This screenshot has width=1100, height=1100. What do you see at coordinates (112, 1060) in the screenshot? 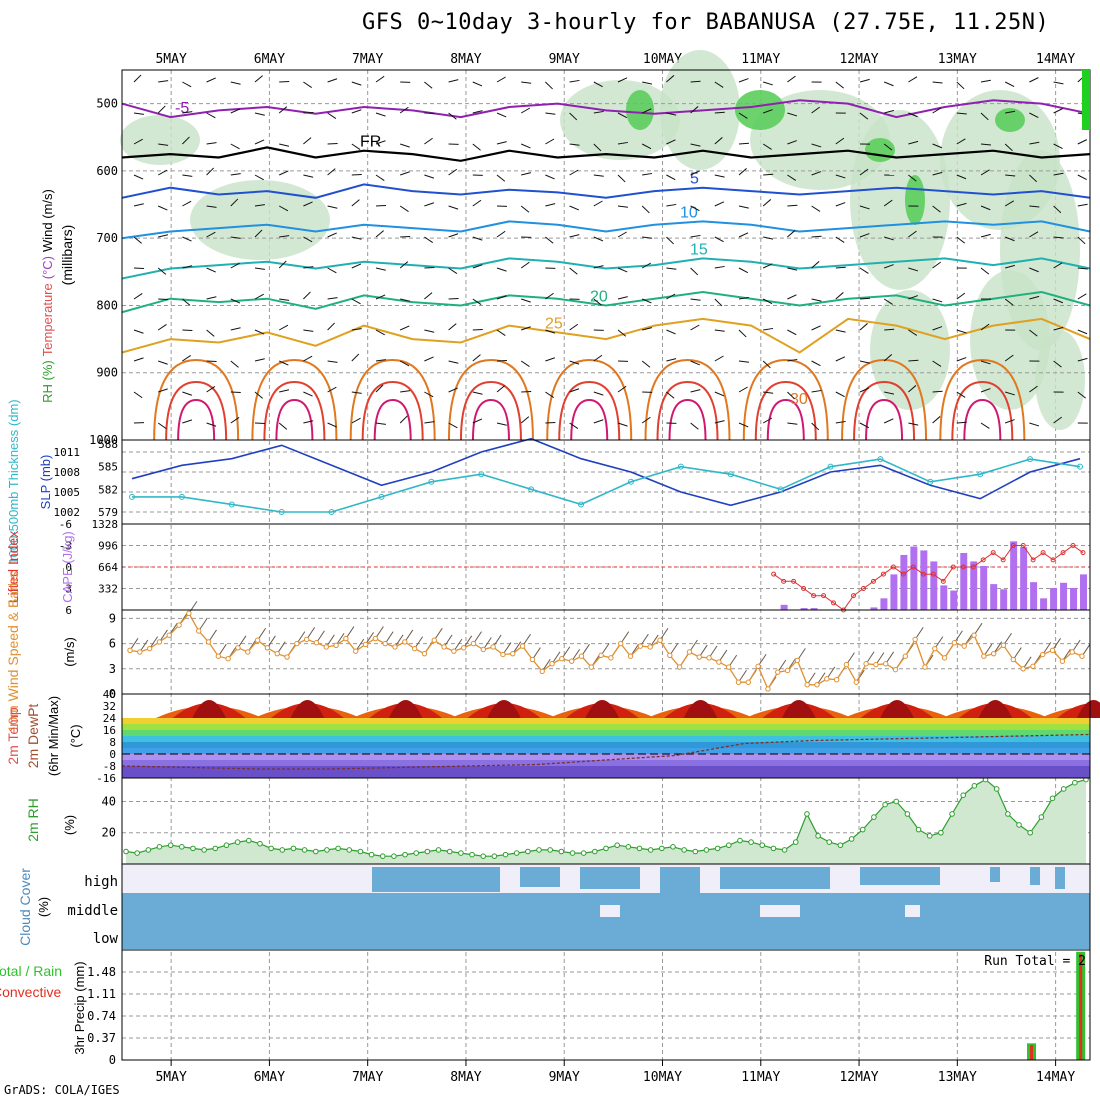
I see `precip-tick-0: 0` at bounding box center [112, 1060].